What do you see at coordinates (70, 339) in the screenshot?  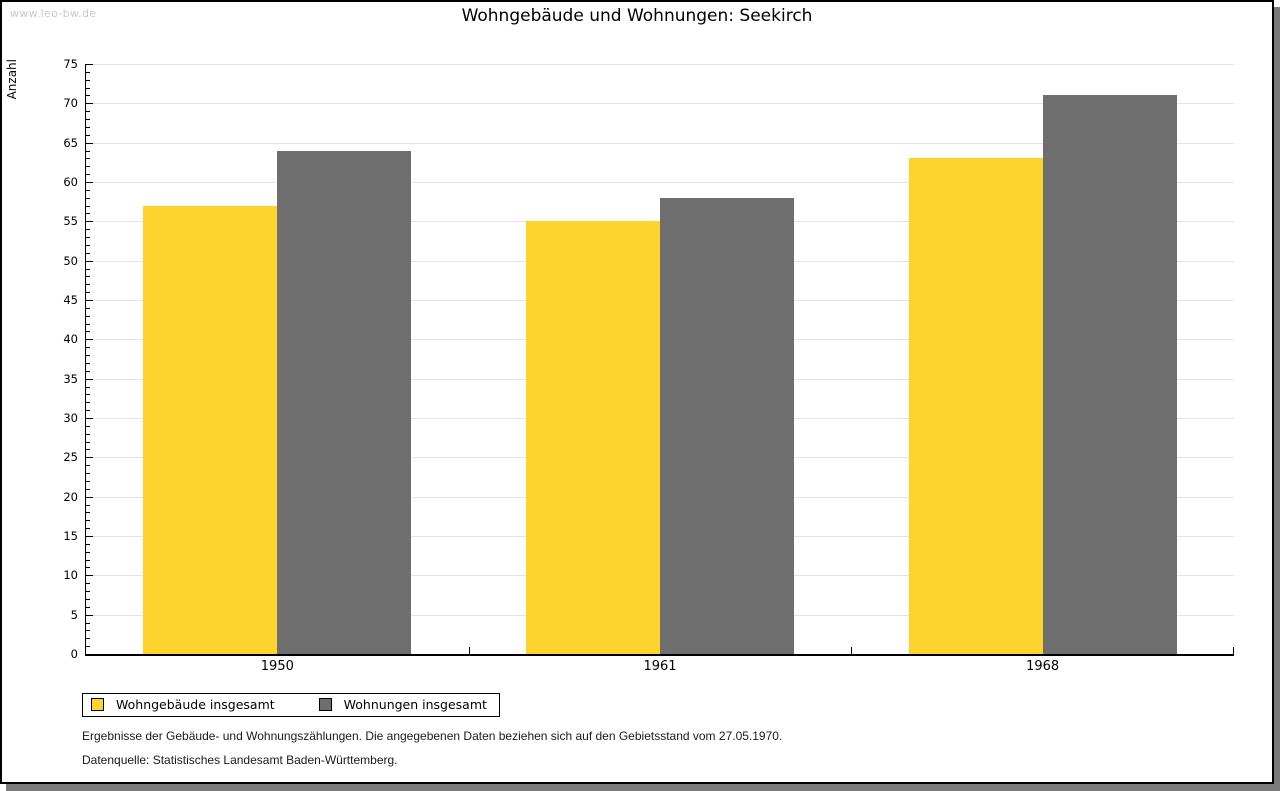 I see `y-tick-label: 40` at bounding box center [70, 339].